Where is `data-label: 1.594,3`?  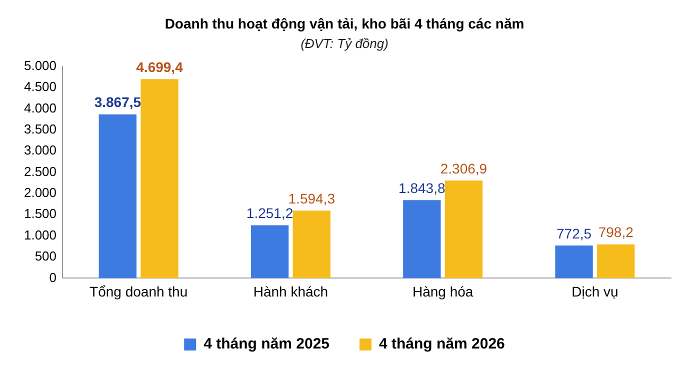 data-label: 1.594,3 is located at coordinates (312, 198).